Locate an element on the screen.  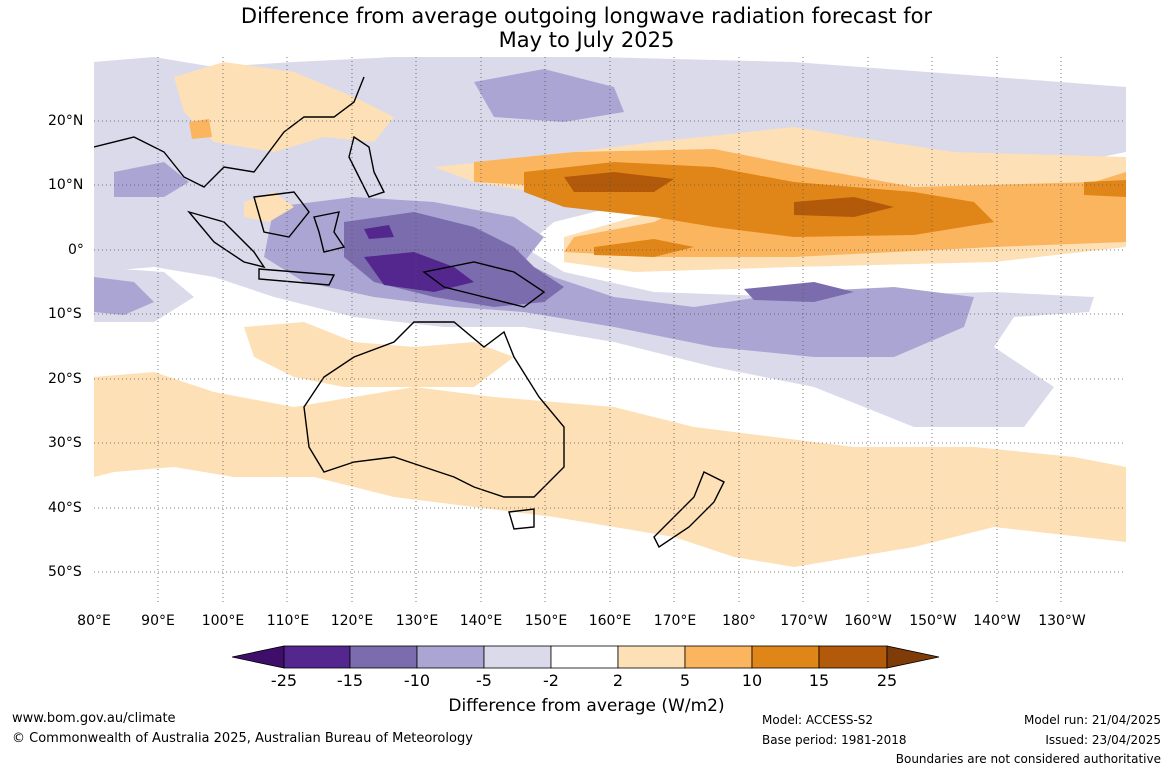
x-tick-label: 90°E is located at coordinates (158, 621).